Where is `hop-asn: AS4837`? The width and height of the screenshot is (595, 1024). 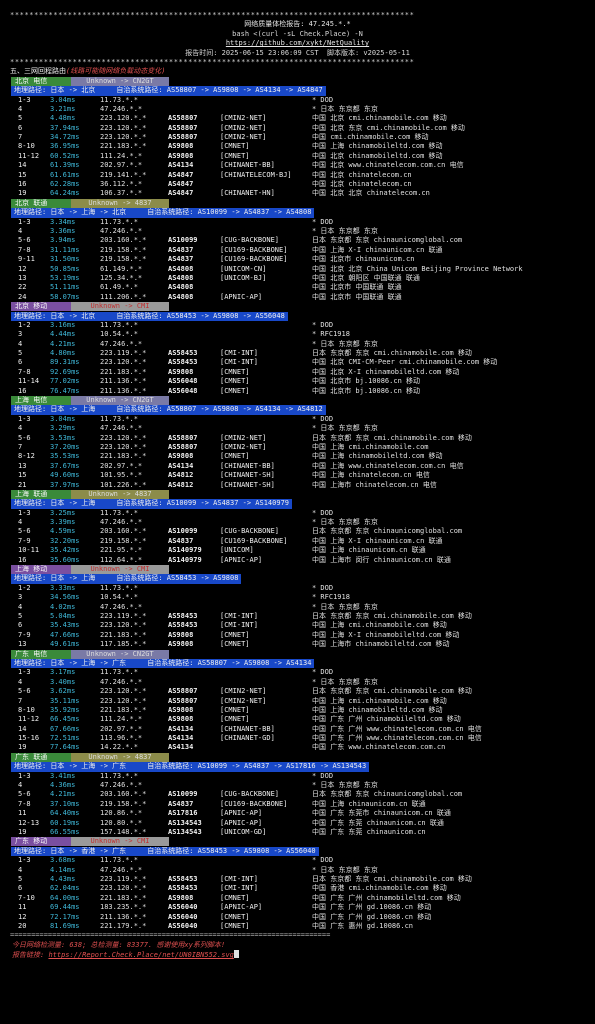 hop-asn: AS4837 is located at coordinates (181, 540).